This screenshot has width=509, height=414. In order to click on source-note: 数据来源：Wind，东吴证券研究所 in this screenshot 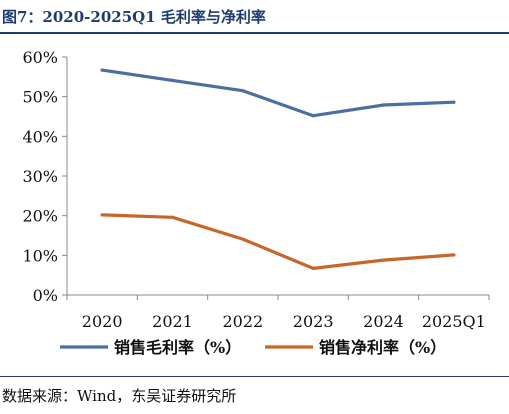, I will do `click(119, 396)`.